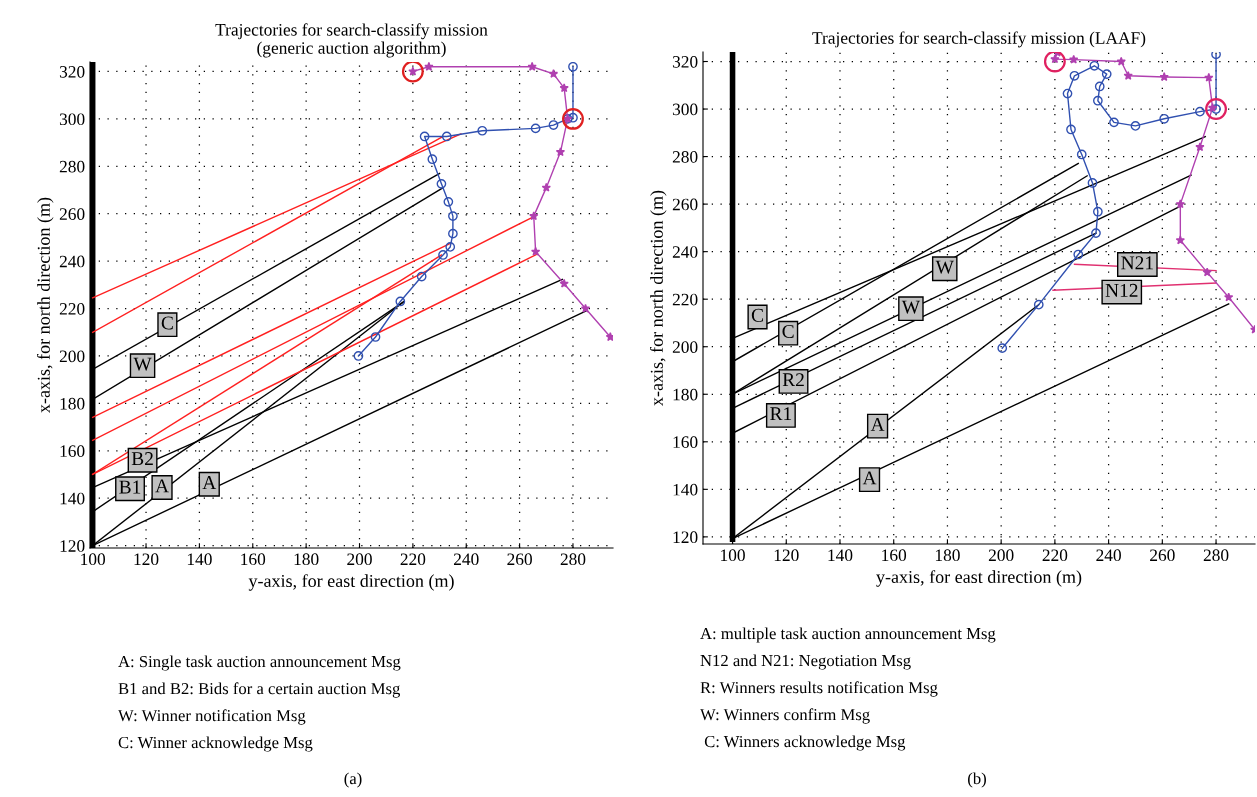 The image size is (1257, 797). Describe the element at coordinates (785, 716) in the screenshot. I see `text: W: Winners confirm Msg` at that location.